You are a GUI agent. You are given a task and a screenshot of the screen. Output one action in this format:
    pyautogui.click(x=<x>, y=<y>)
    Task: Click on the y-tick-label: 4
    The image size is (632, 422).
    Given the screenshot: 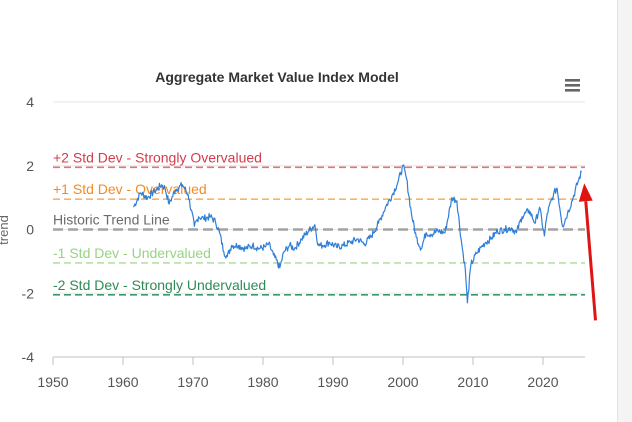 What is the action you would take?
    pyautogui.click(x=30, y=102)
    